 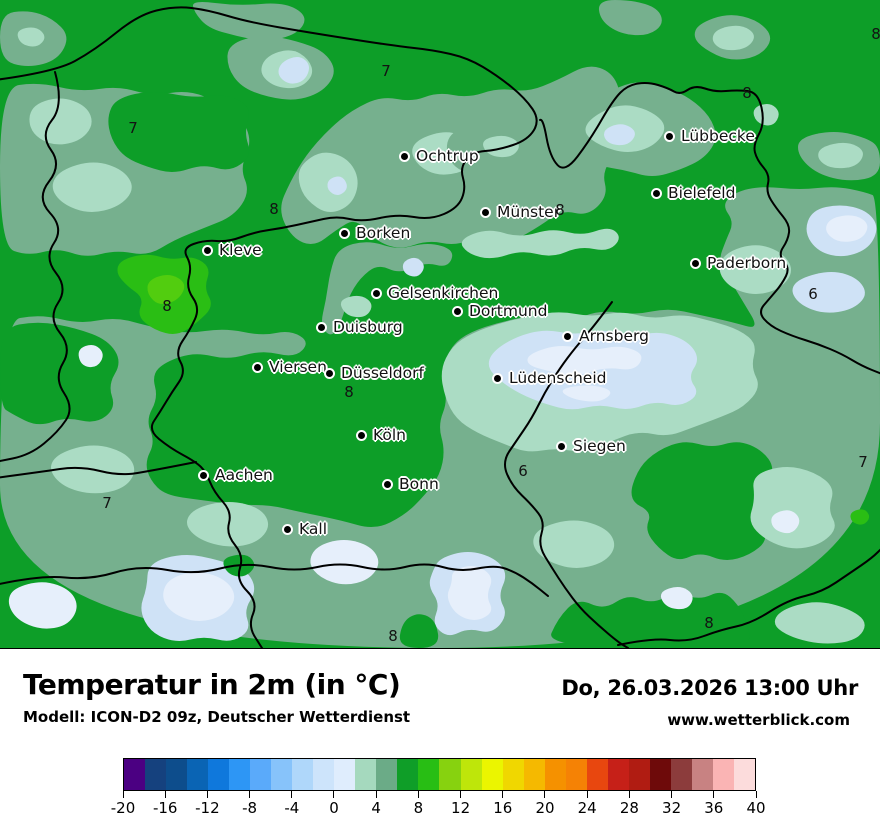 I want to click on city-label: Viersen, so click(x=298, y=367).